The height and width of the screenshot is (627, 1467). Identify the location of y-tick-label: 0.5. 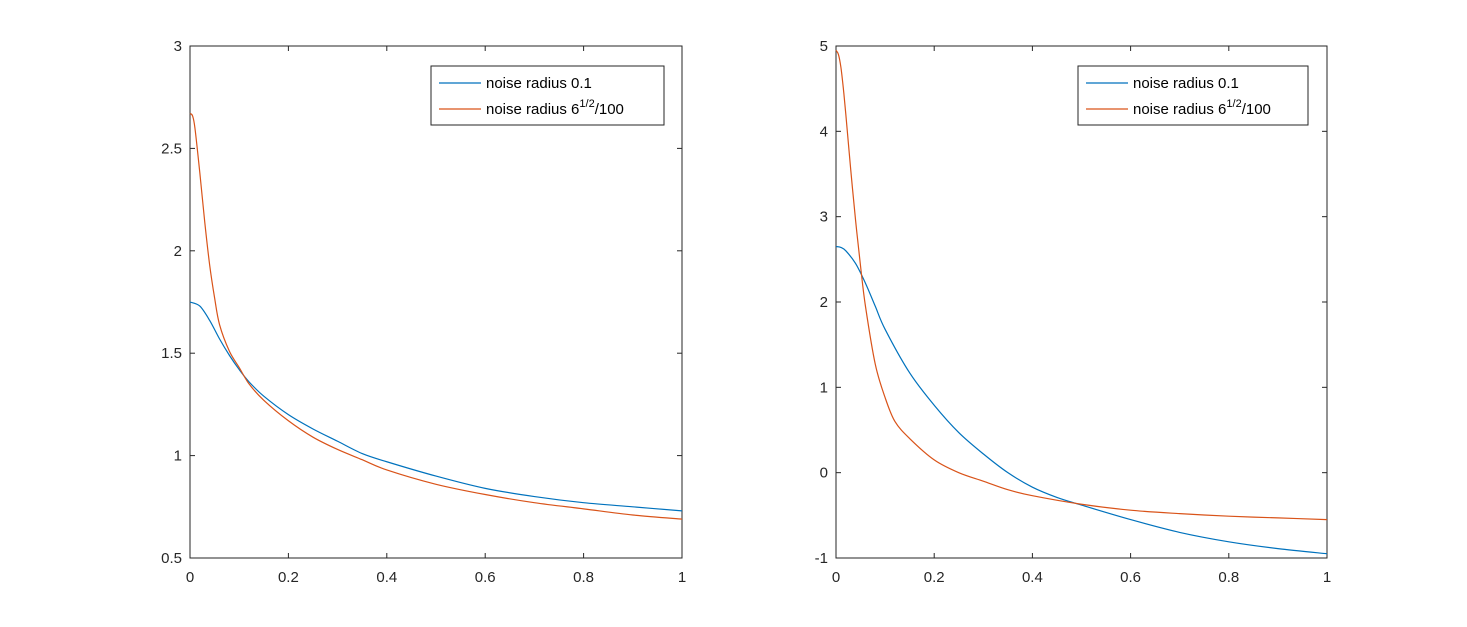
(171, 558).